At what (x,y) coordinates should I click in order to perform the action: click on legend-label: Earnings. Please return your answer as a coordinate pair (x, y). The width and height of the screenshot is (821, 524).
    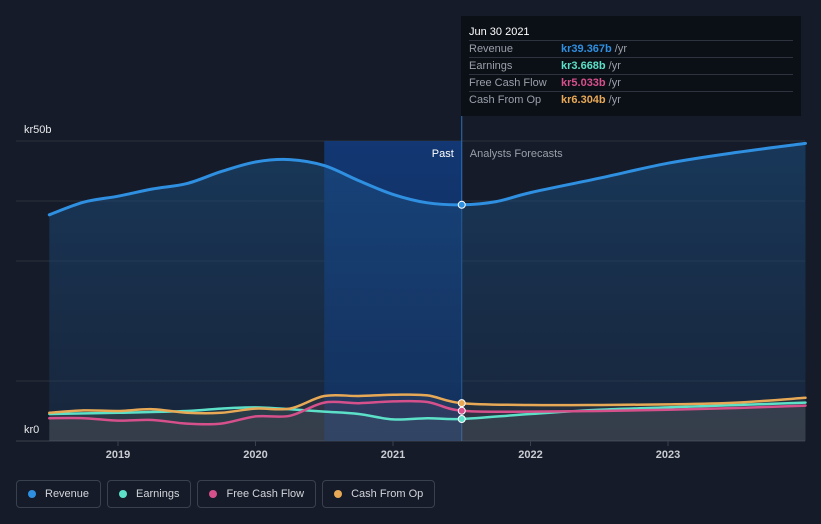
    Looking at the image, I should click on (158, 494).